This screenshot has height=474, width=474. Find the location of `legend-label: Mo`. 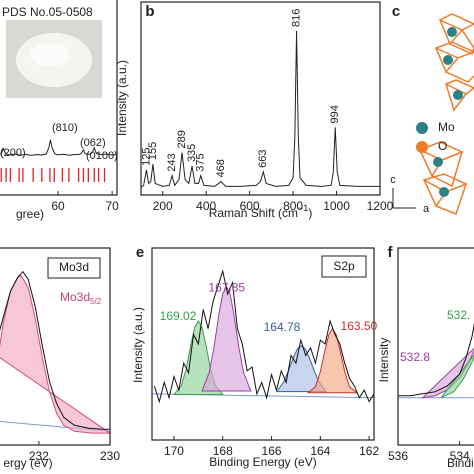

legend-label: Mo is located at coordinates (446, 127).